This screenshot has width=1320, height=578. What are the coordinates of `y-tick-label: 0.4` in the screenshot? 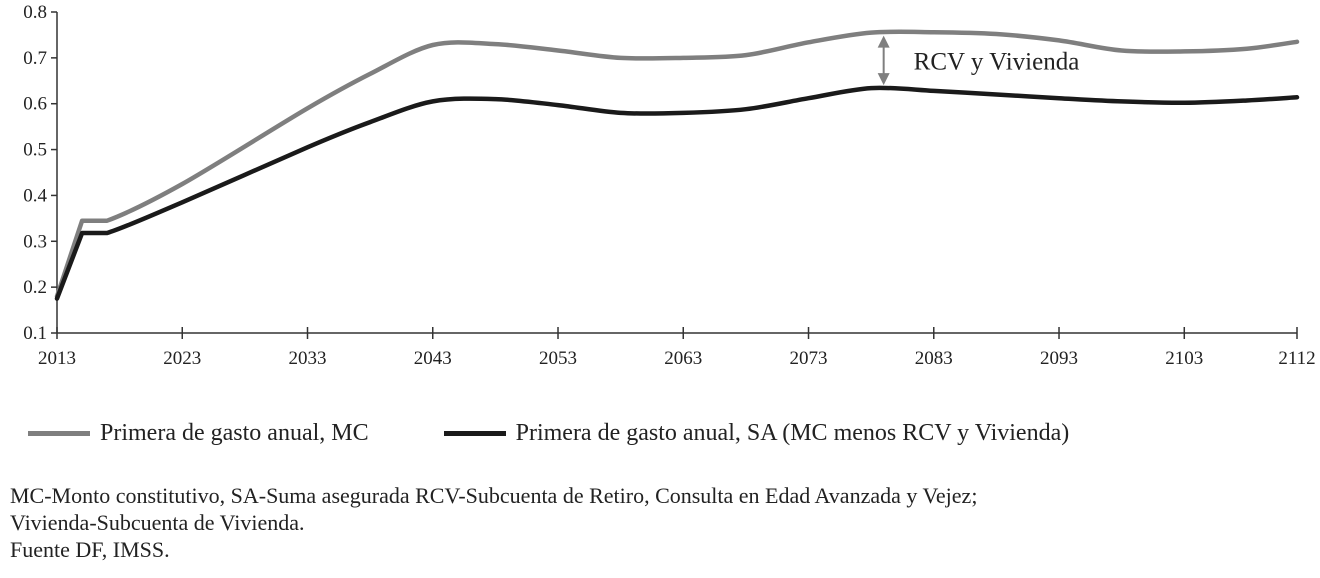 It's located at (35, 195).